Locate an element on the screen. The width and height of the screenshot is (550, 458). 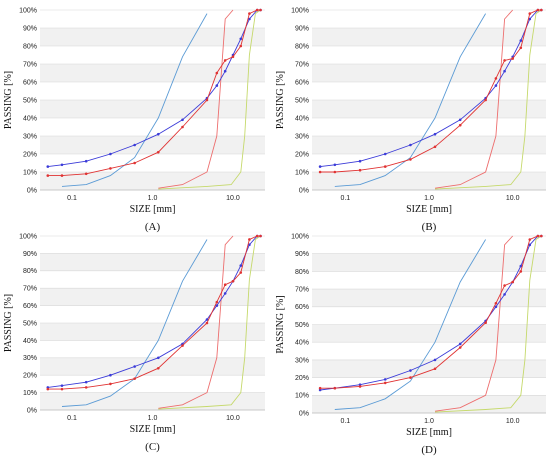
y-tick-label: 0% is located at coordinates (32, 410).